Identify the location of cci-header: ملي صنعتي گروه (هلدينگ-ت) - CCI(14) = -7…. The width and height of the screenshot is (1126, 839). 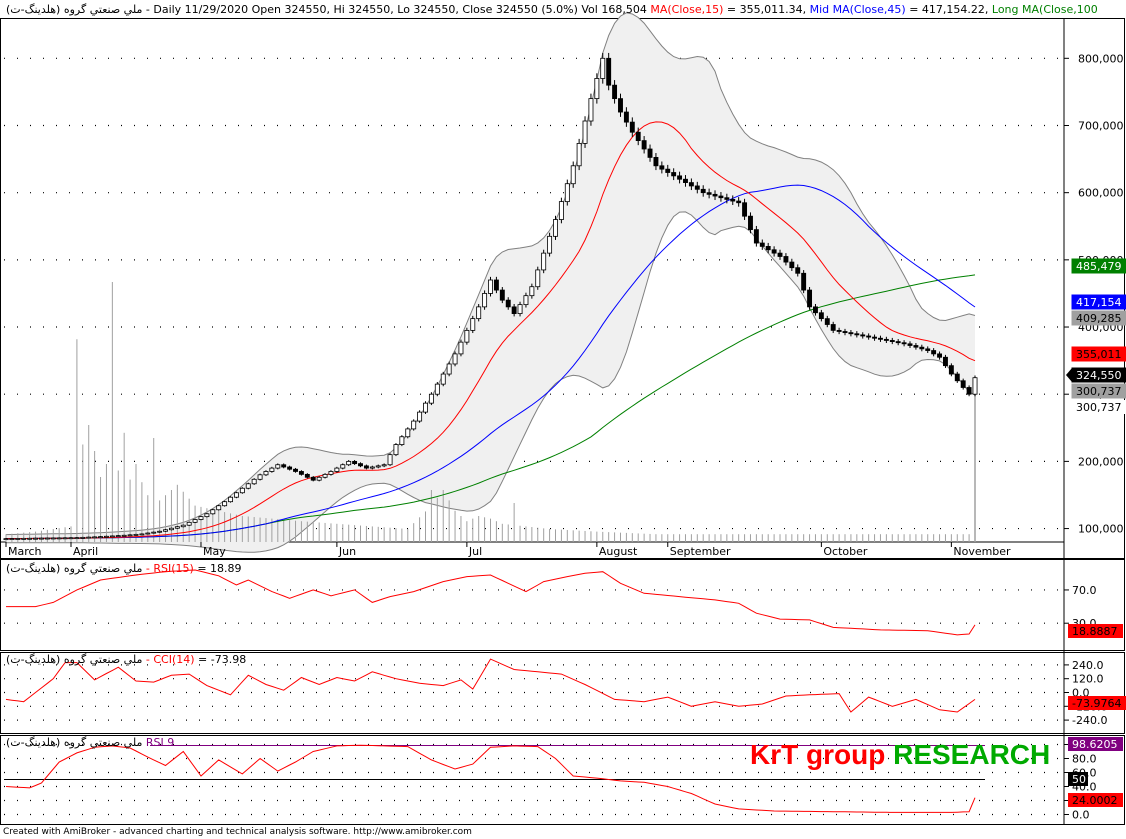
(126, 659).